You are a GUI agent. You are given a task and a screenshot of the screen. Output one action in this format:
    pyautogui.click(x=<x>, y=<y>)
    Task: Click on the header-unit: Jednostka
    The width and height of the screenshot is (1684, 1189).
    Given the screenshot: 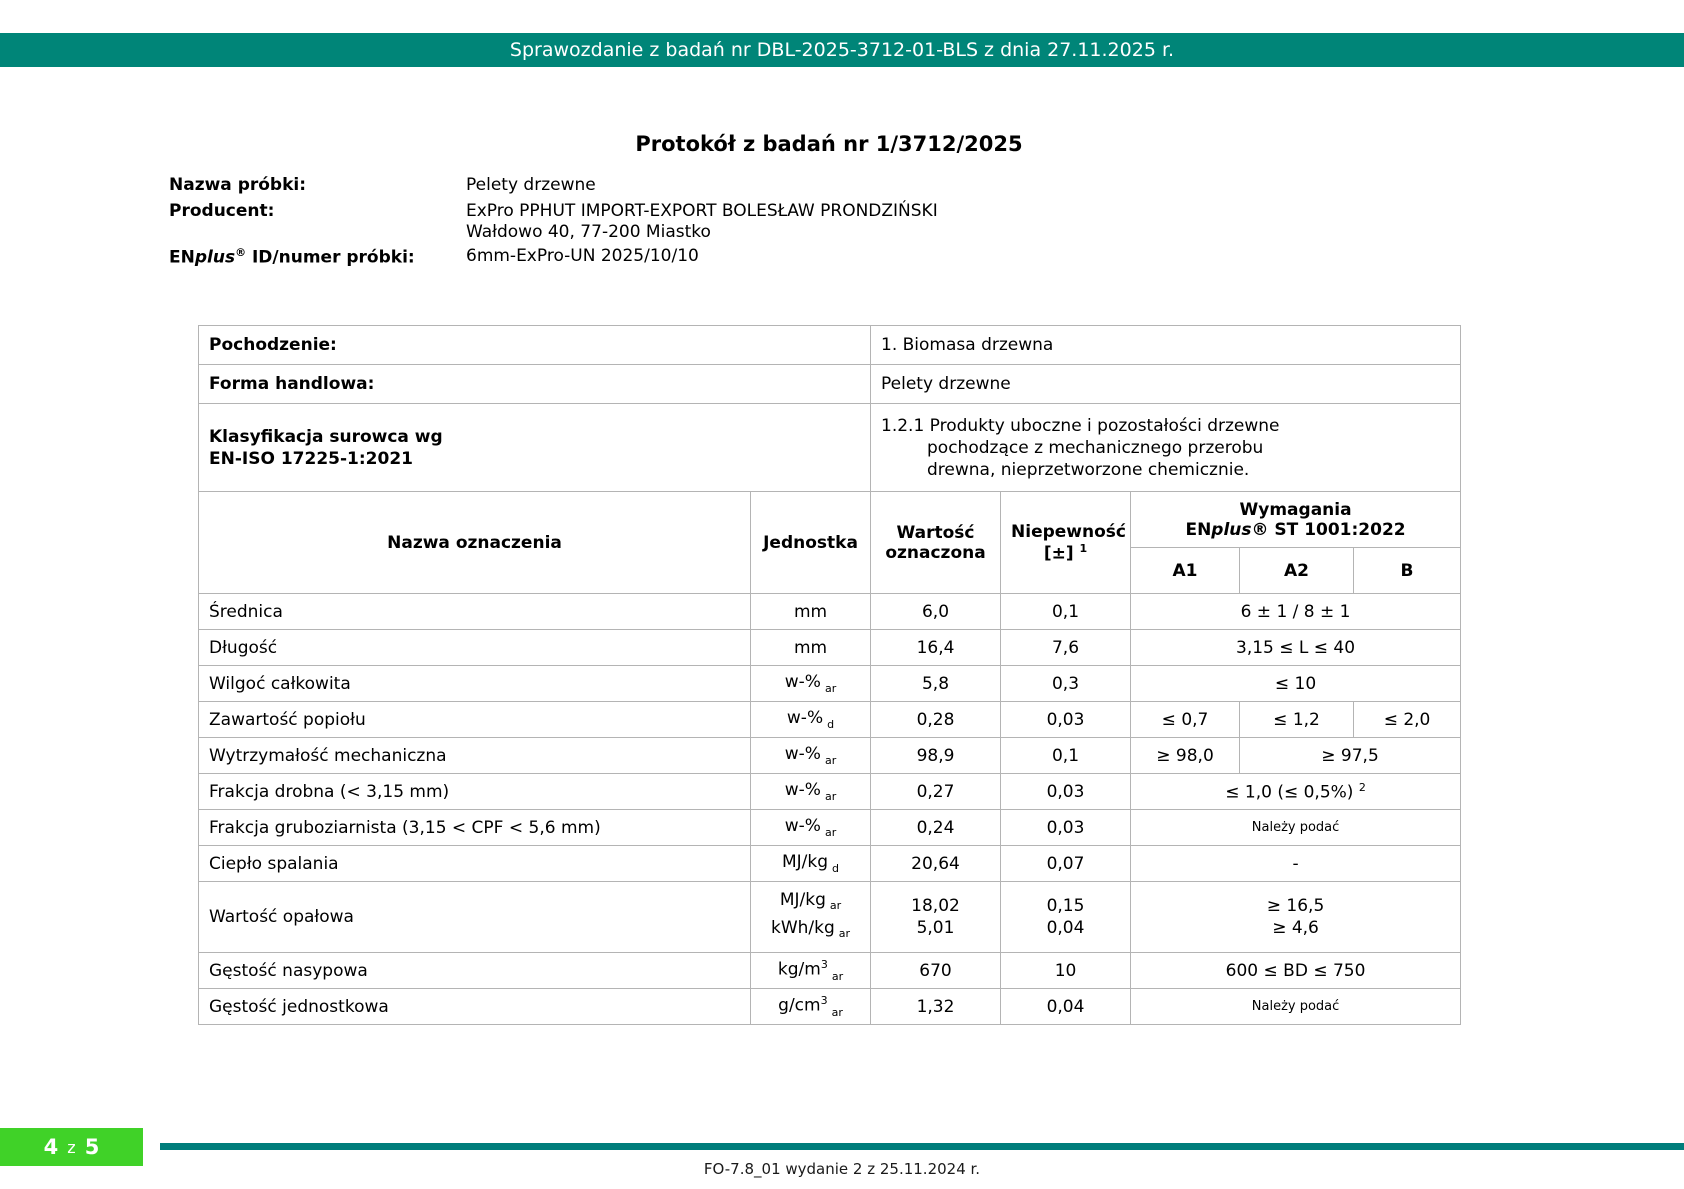 What is the action you would take?
    pyautogui.click(x=810, y=542)
    